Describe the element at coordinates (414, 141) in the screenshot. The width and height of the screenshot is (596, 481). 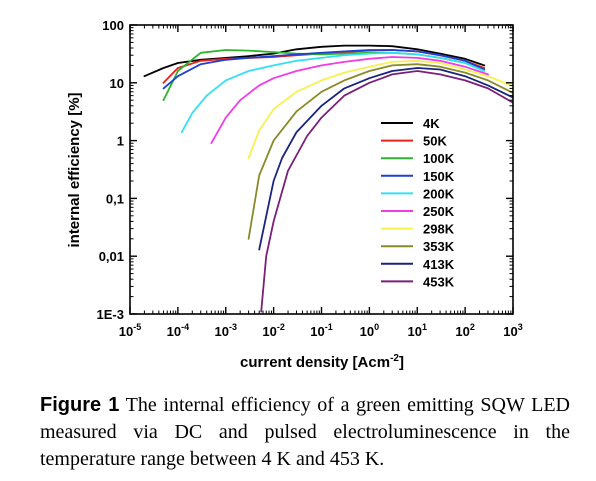
I see `legend-entry-50k: 50K` at that location.